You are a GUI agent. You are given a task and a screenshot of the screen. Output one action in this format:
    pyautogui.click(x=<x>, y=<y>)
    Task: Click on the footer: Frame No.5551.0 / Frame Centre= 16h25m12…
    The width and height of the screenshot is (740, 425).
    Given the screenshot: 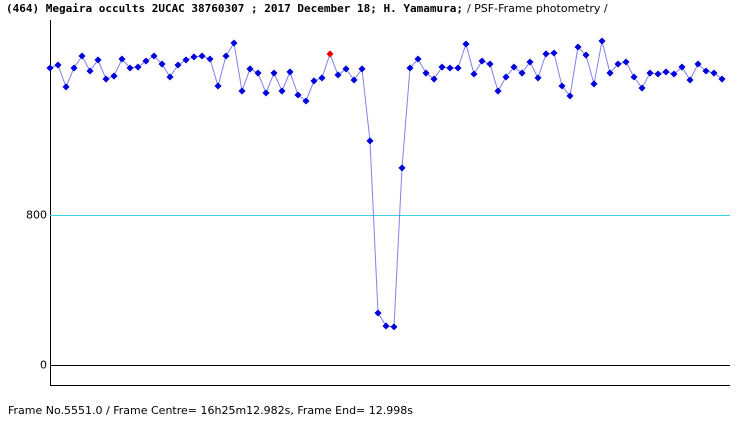 What is the action you would take?
    pyautogui.click(x=210, y=410)
    